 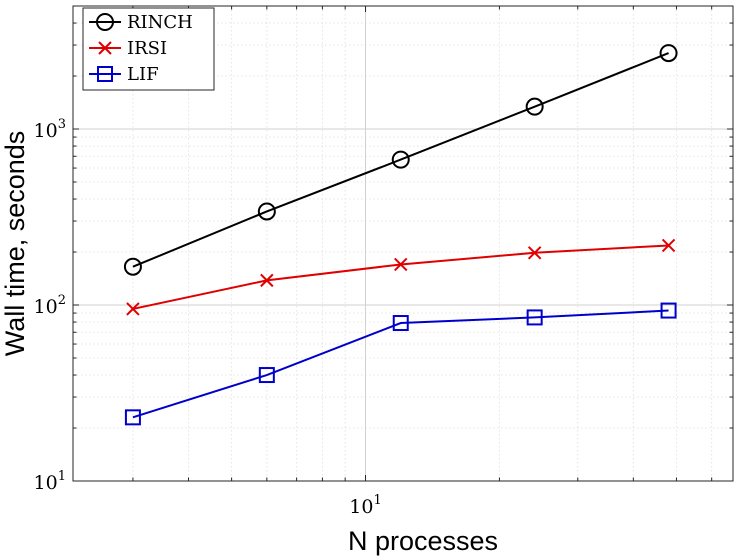 What do you see at coordinates (143, 74) in the screenshot?
I see `legend-label-lif: LIF` at bounding box center [143, 74].